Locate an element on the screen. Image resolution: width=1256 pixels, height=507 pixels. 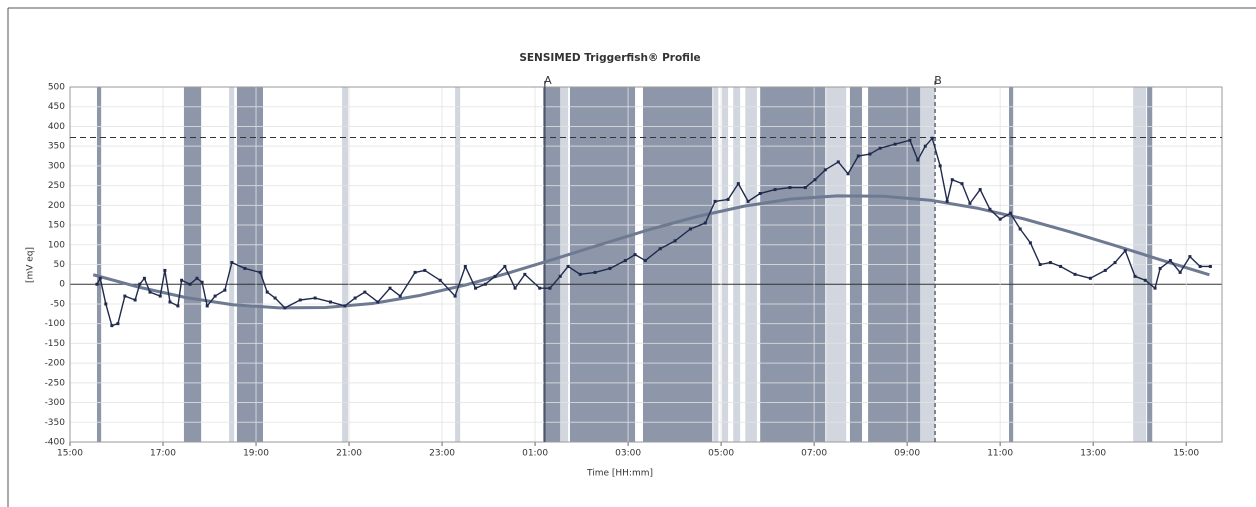
y-tick-label: 200 is located at coordinates (56, 206).